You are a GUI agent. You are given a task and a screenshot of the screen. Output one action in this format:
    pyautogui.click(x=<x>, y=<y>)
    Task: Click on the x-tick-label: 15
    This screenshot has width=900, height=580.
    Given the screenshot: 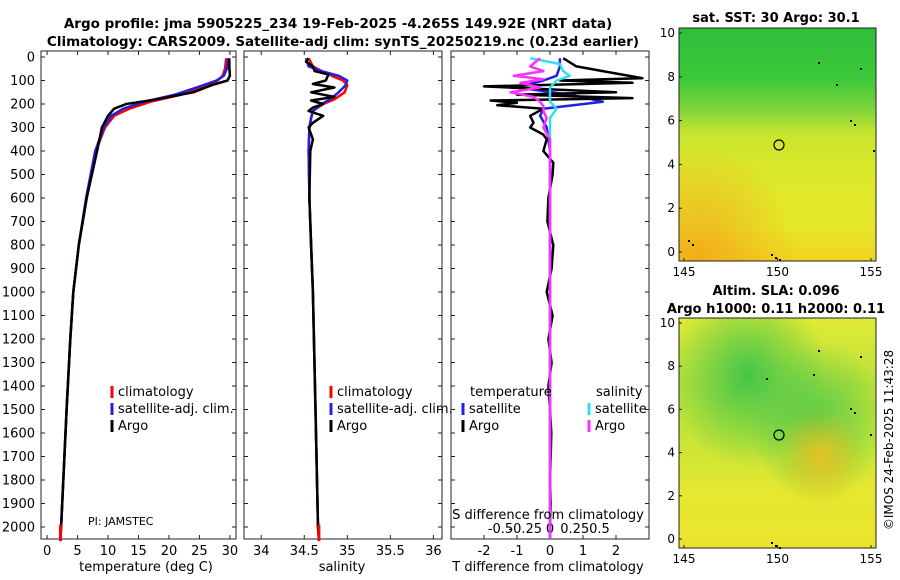 What is the action you would take?
    pyautogui.click(x=138, y=551)
    